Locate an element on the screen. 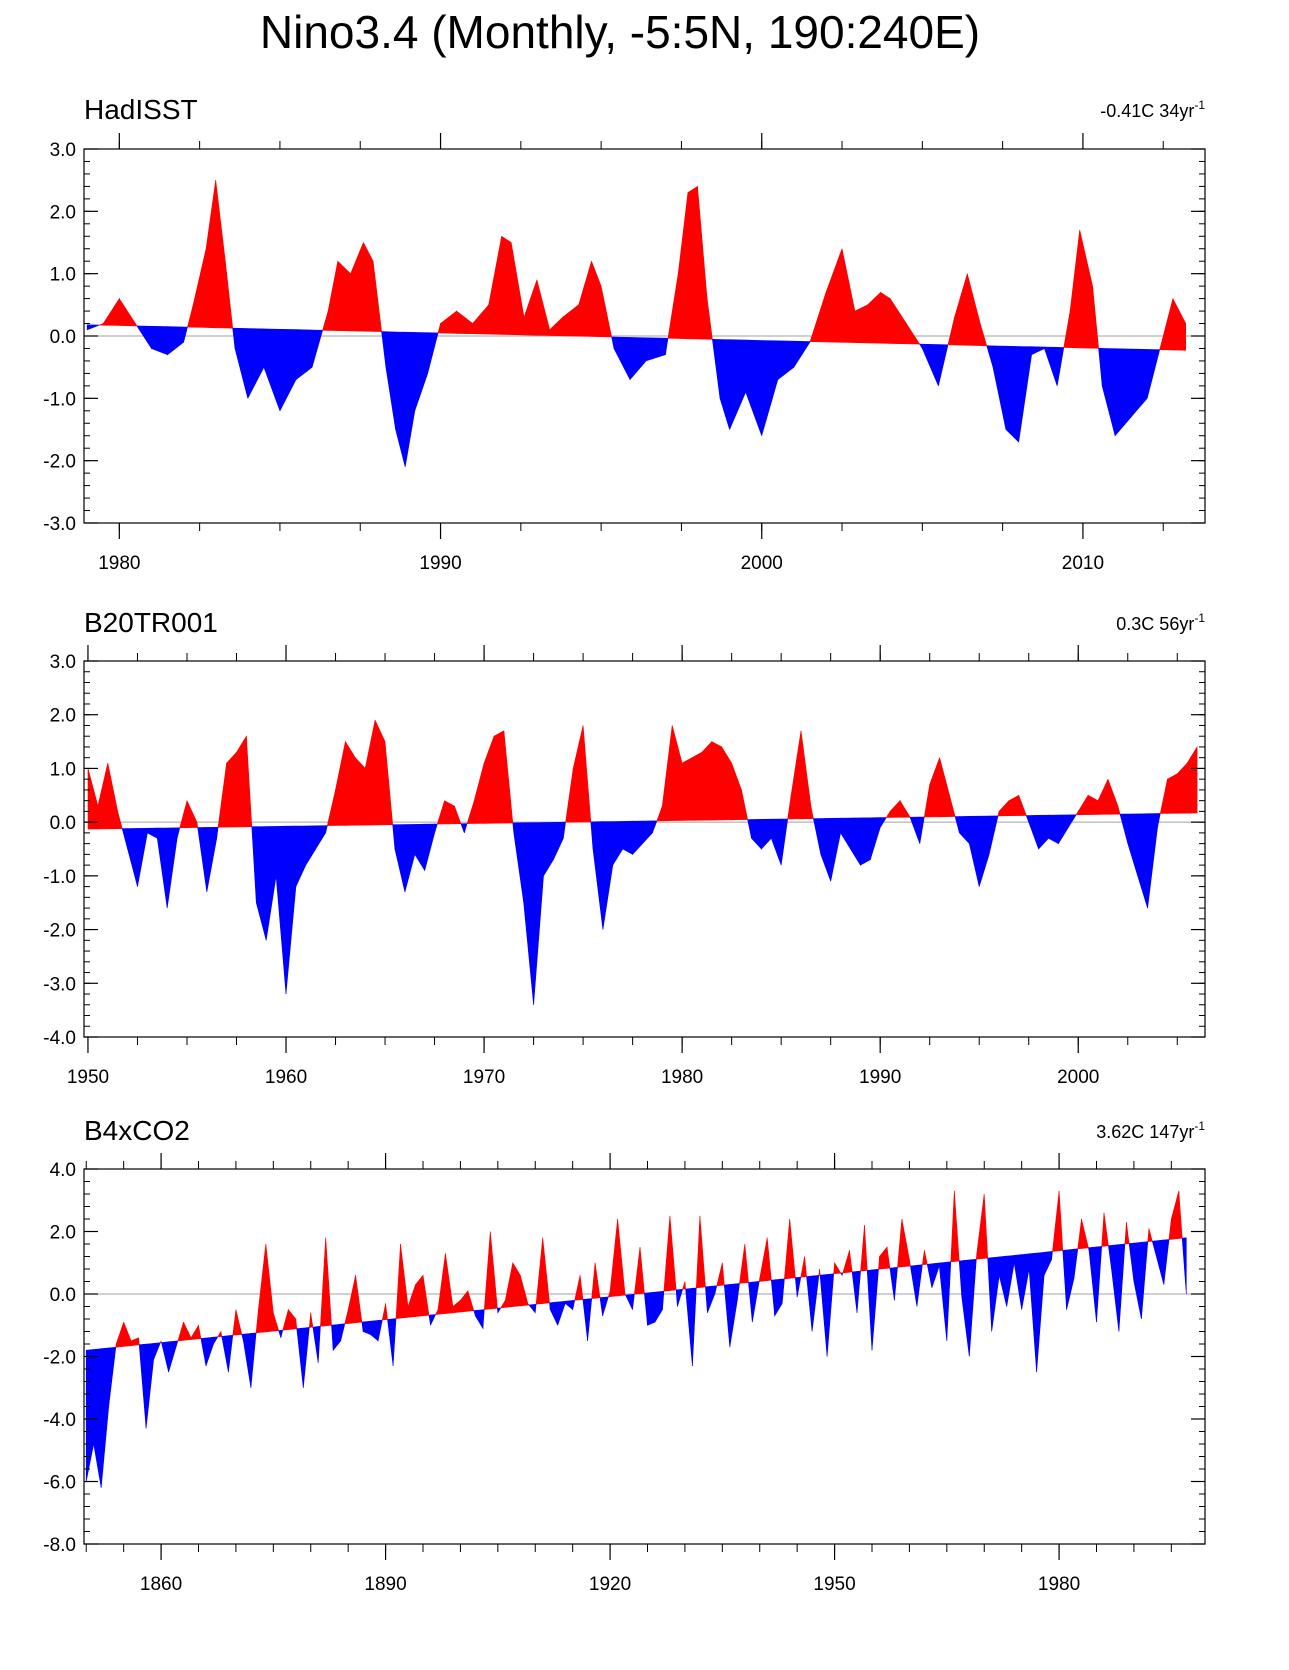  y-tick-label: 1.0 is located at coordinates (63, 769).